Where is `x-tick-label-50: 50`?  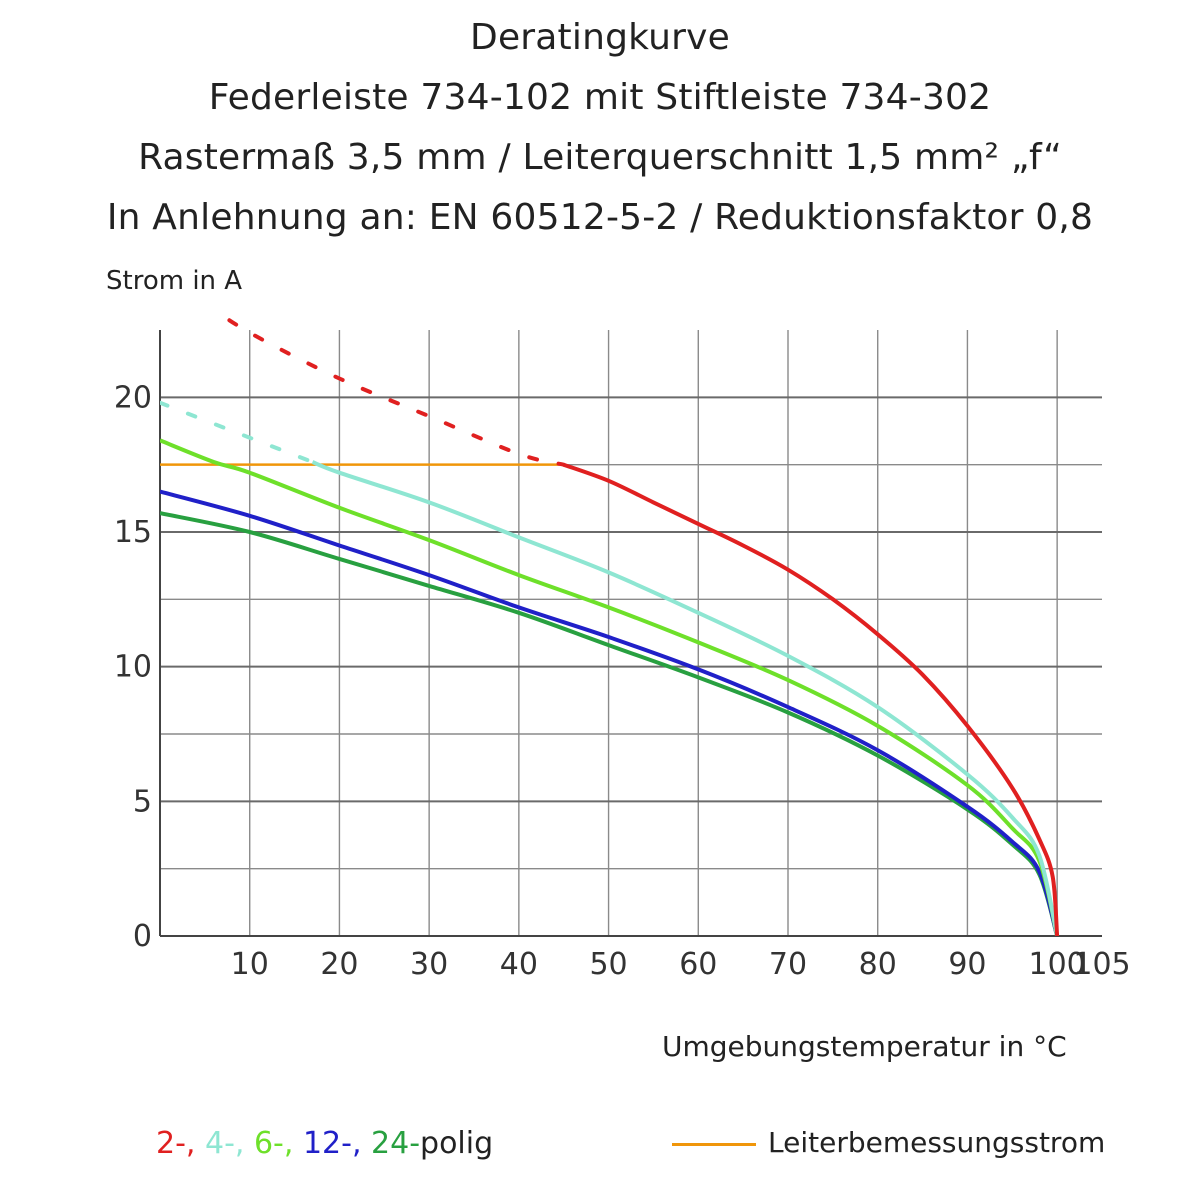 x-tick-label-50: 50 is located at coordinates (608, 964).